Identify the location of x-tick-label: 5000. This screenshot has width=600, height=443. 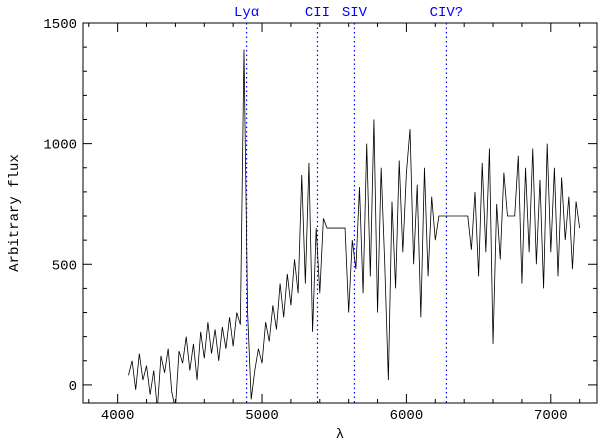
(262, 416).